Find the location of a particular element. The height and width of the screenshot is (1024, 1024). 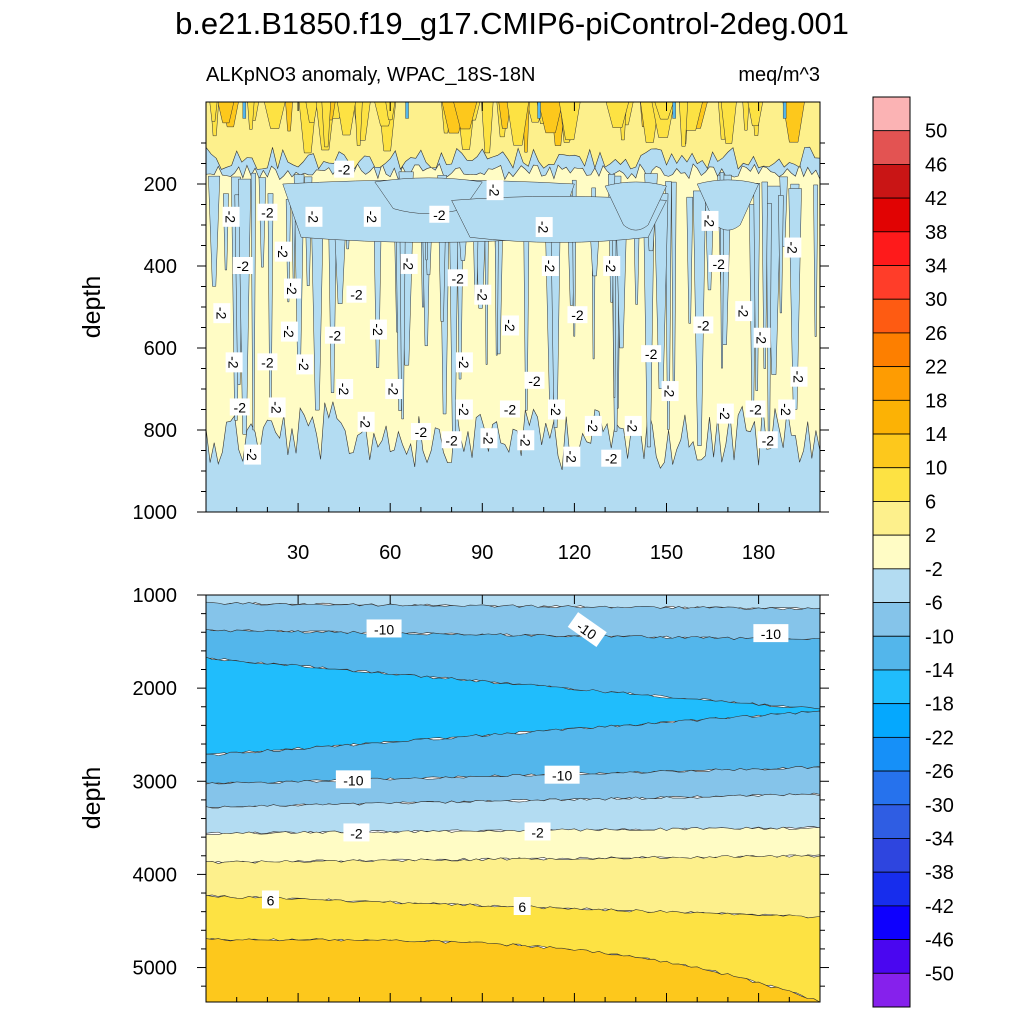

colorbar-label: 34 is located at coordinates (936, 267).